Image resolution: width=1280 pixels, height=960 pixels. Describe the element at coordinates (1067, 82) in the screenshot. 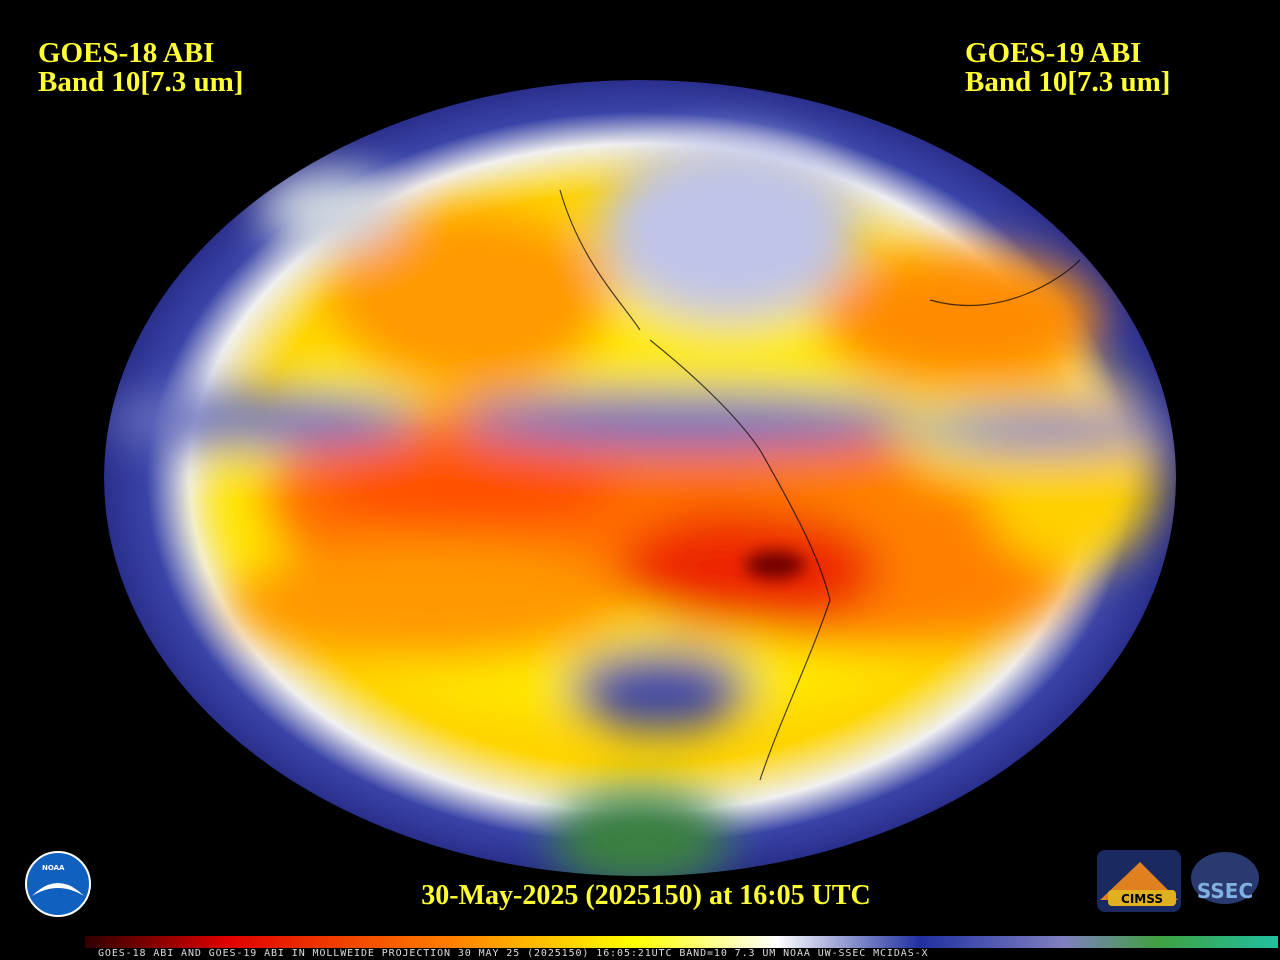

I see `right-title-line2: Band 10[7.3 um]` at that location.